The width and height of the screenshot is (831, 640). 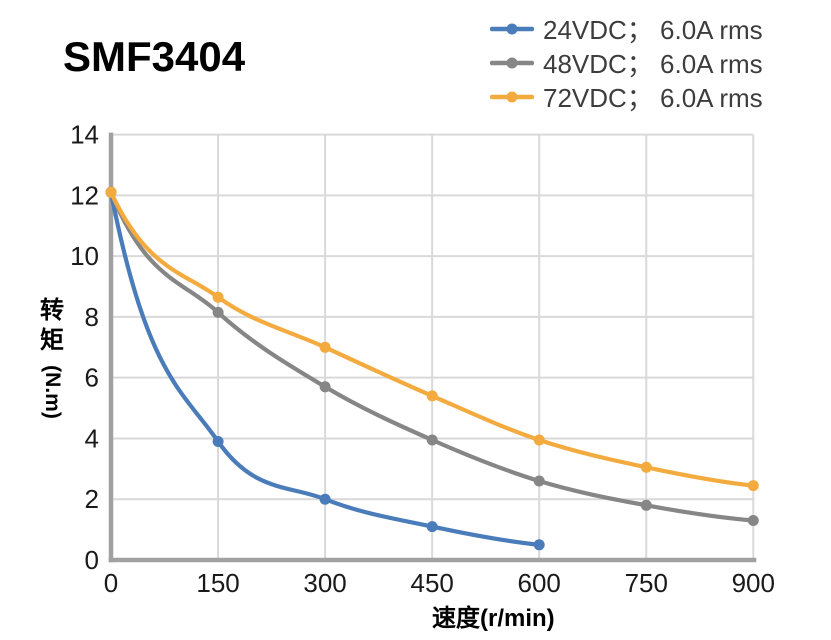 I want to click on y-axis-title: 转矩 (N.m), so click(x=52, y=362).